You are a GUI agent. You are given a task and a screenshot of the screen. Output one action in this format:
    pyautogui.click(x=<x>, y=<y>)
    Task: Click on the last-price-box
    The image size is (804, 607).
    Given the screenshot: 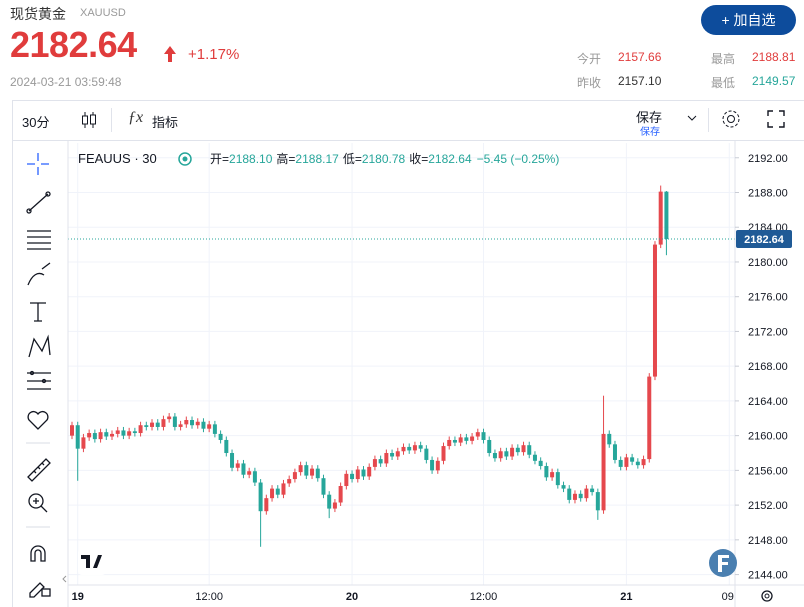 What is the action you would take?
    pyautogui.click(x=764, y=239)
    